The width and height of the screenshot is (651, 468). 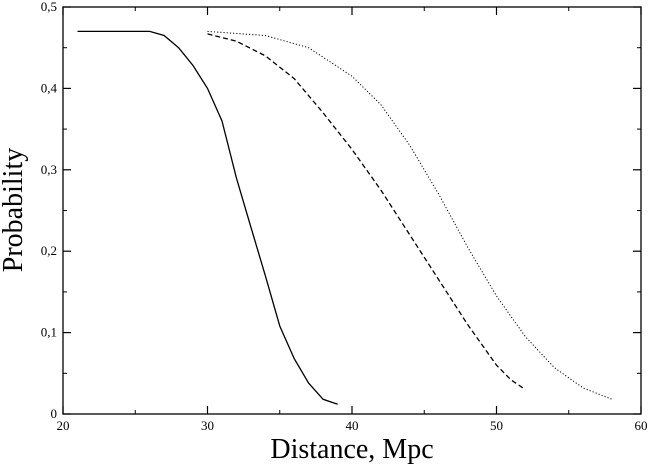 I want to click on x-tick-label: 60, so click(x=641, y=425).